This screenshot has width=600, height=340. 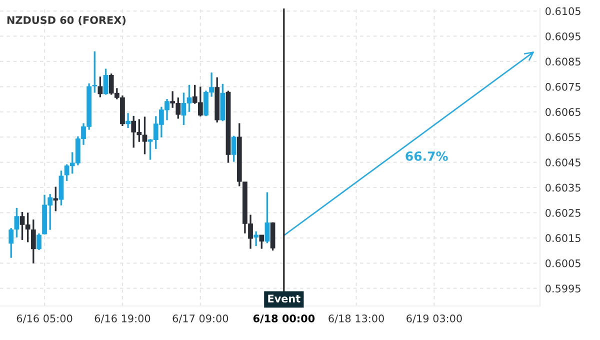 What do you see at coordinates (122, 319) in the screenshot?
I see `x-tick-label: 6/16 19:00` at bounding box center [122, 319].